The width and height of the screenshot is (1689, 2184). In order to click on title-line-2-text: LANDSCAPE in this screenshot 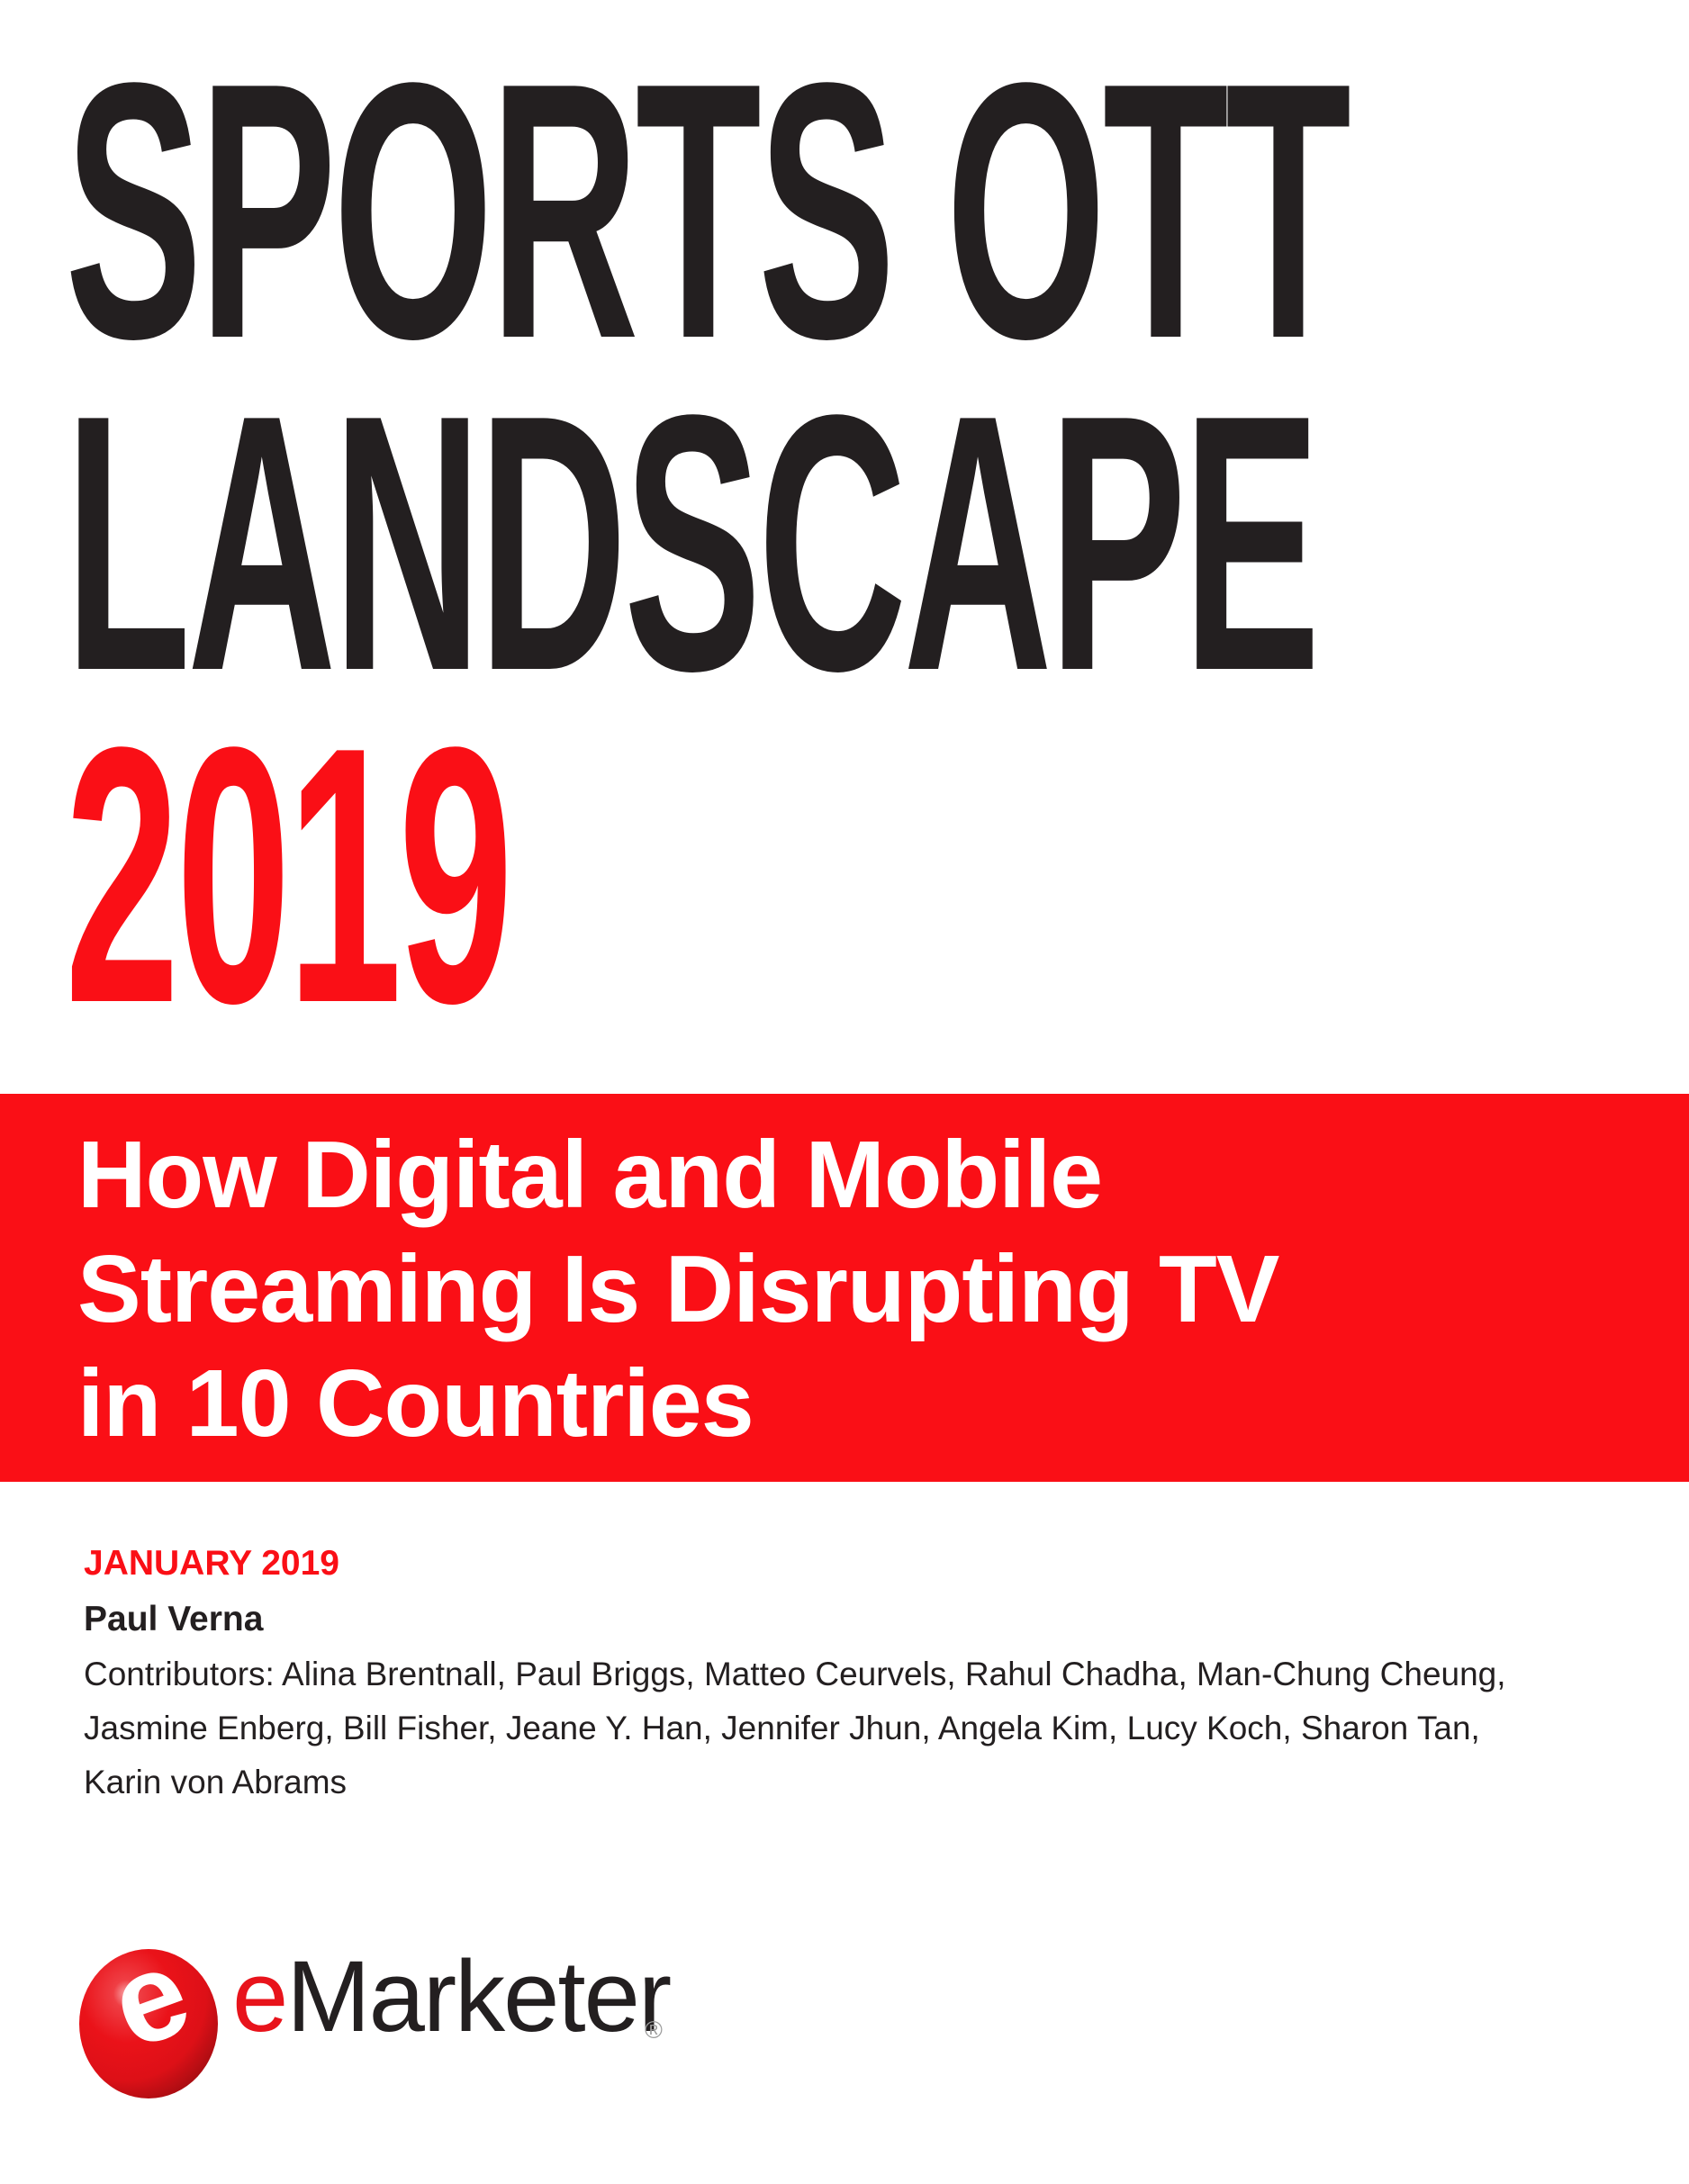, I will do `click(693, 542)`.